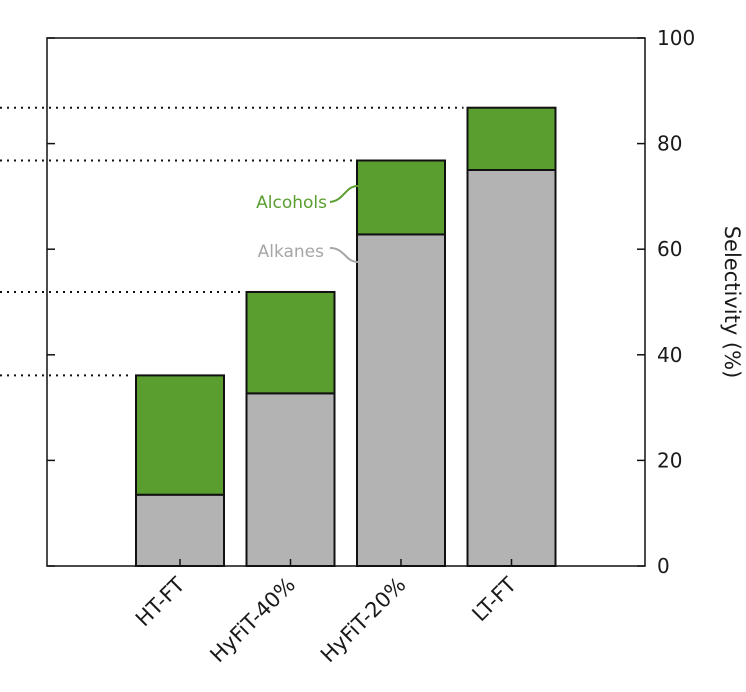  I want to click on x-tick-label-2: HyFiT-40%, so click(252, 620).